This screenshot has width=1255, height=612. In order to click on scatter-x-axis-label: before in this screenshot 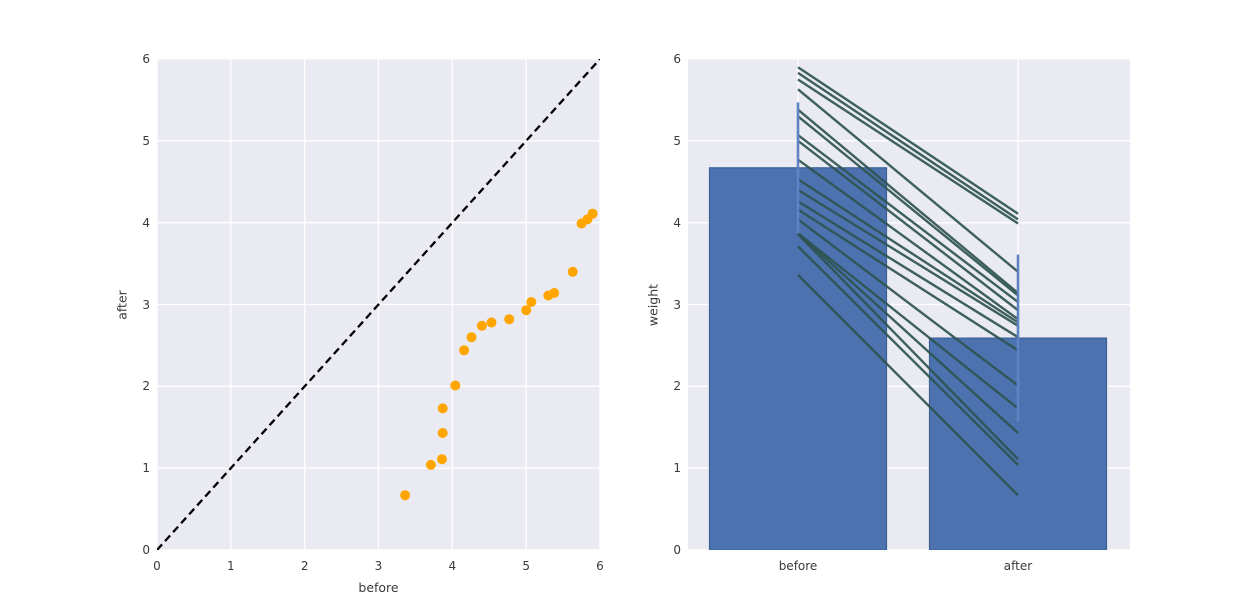, I will do `click(378, 587)`.